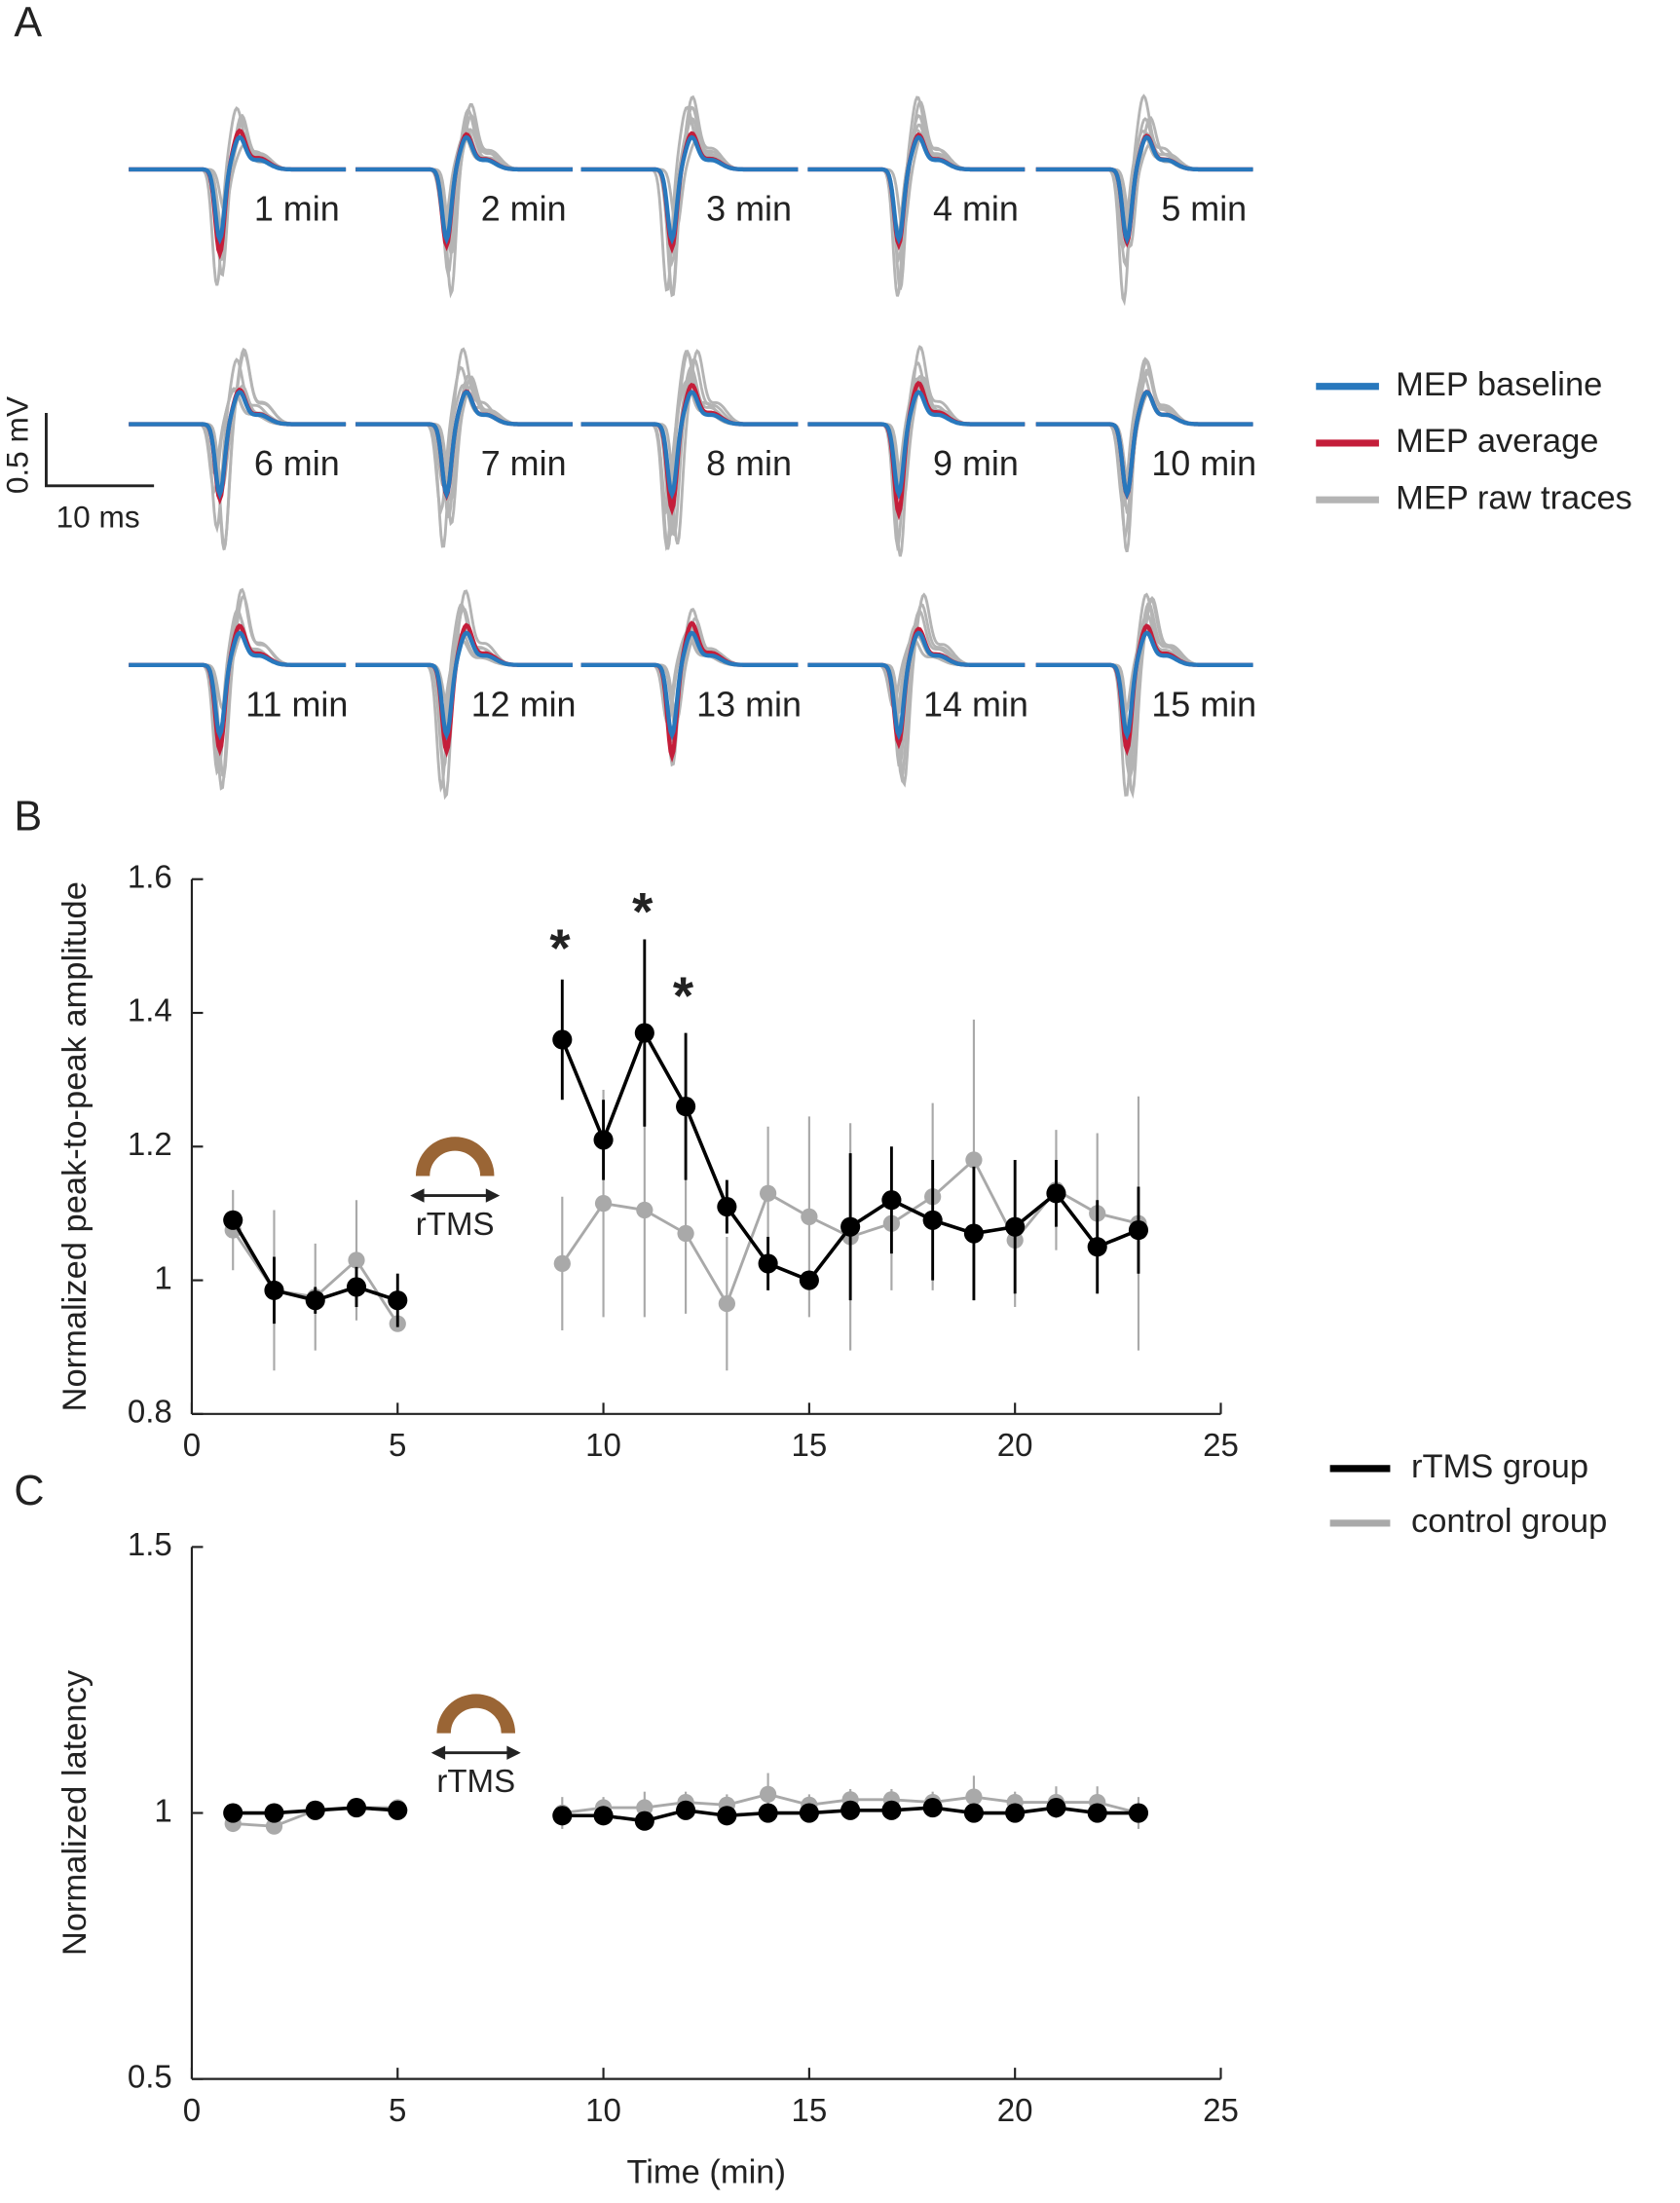 The width and height of the screenshot is (1680, 2203). Describe the element at coordinates (976, 463) in the screenshot. I see `trace-label: 9 min` at that location.